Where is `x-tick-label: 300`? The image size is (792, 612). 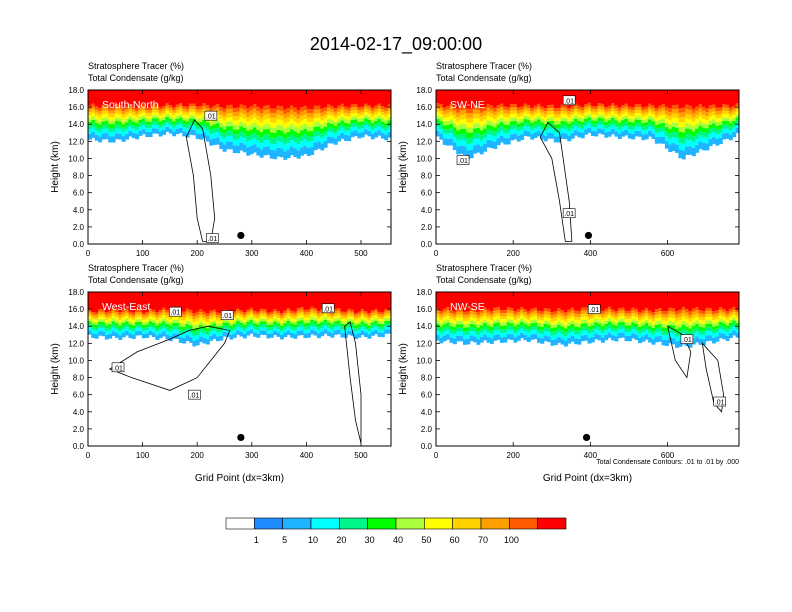
x-tick-label: 300 is located at coordinates (252, 455).